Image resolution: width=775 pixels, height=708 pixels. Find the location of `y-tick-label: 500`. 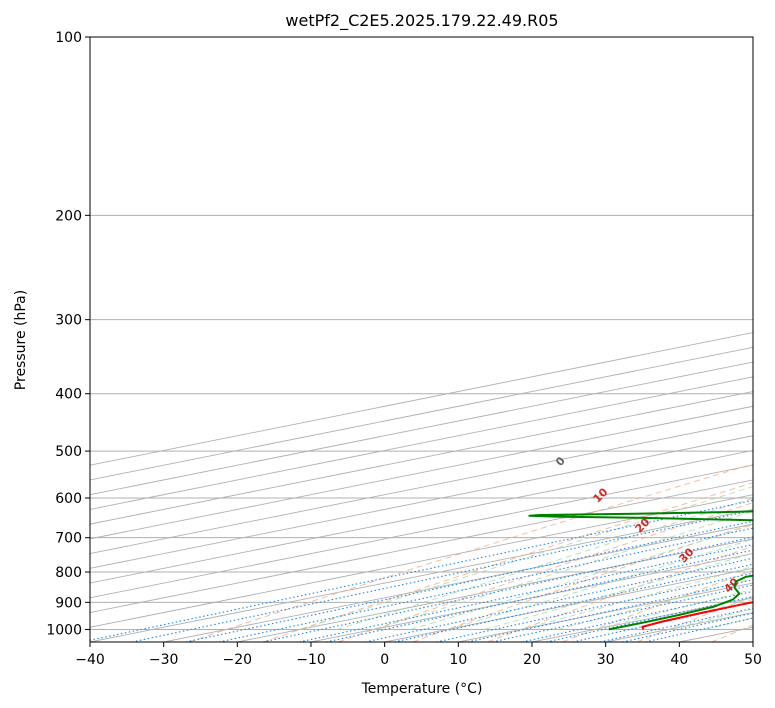

y-tick-label: 500 is located at coordinates (68, 452).